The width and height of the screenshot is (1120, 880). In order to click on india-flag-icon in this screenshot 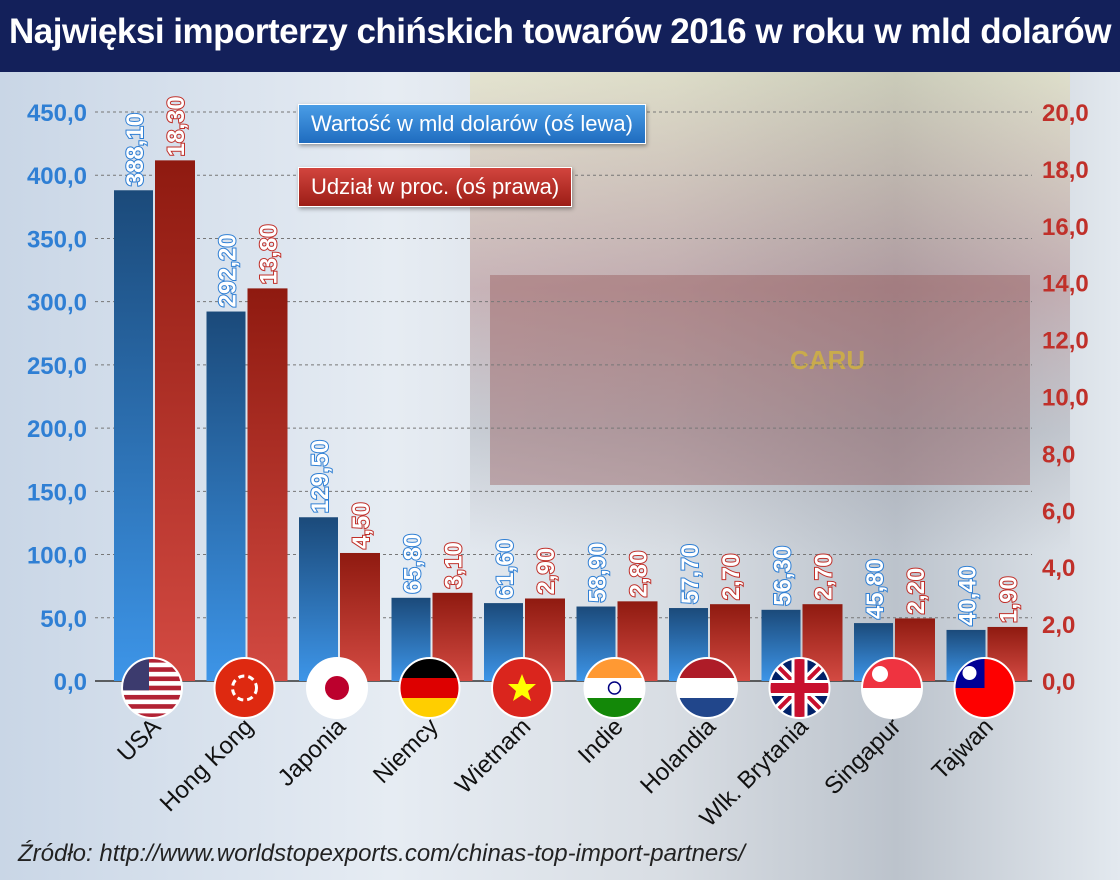, I will do `click(614, 688)`.